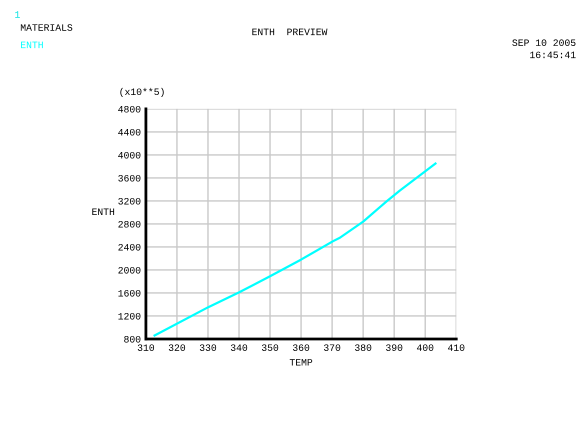 Image resolution: width=579 pixels, height=434 pixels. What do you see at coordinates (146, 347) in the screenshot?
I see `x-tick-label: 310` at bounding box center [146, 347].